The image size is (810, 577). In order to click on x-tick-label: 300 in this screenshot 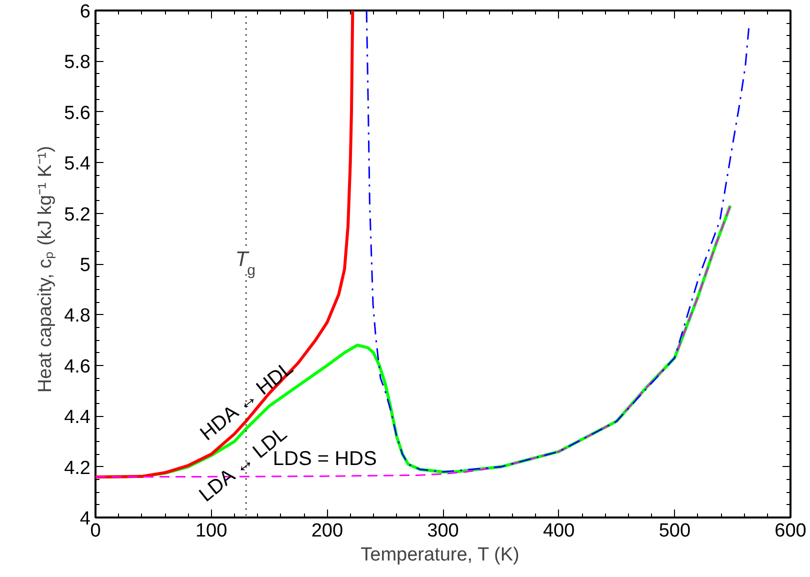, I will do `click(443, 531)`.